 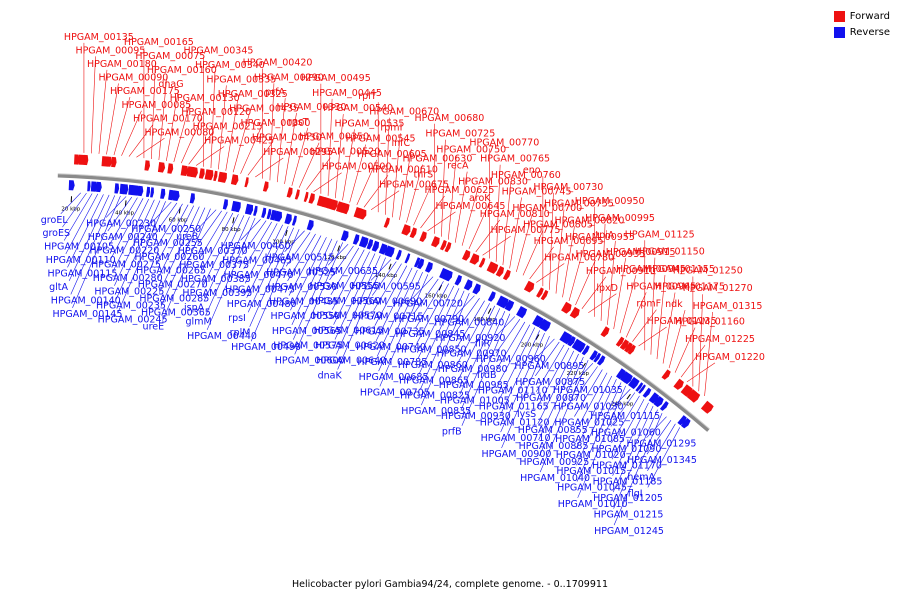 I want to click on forward-gene-label: HPGAM_01315, so click(x=728, y=306).